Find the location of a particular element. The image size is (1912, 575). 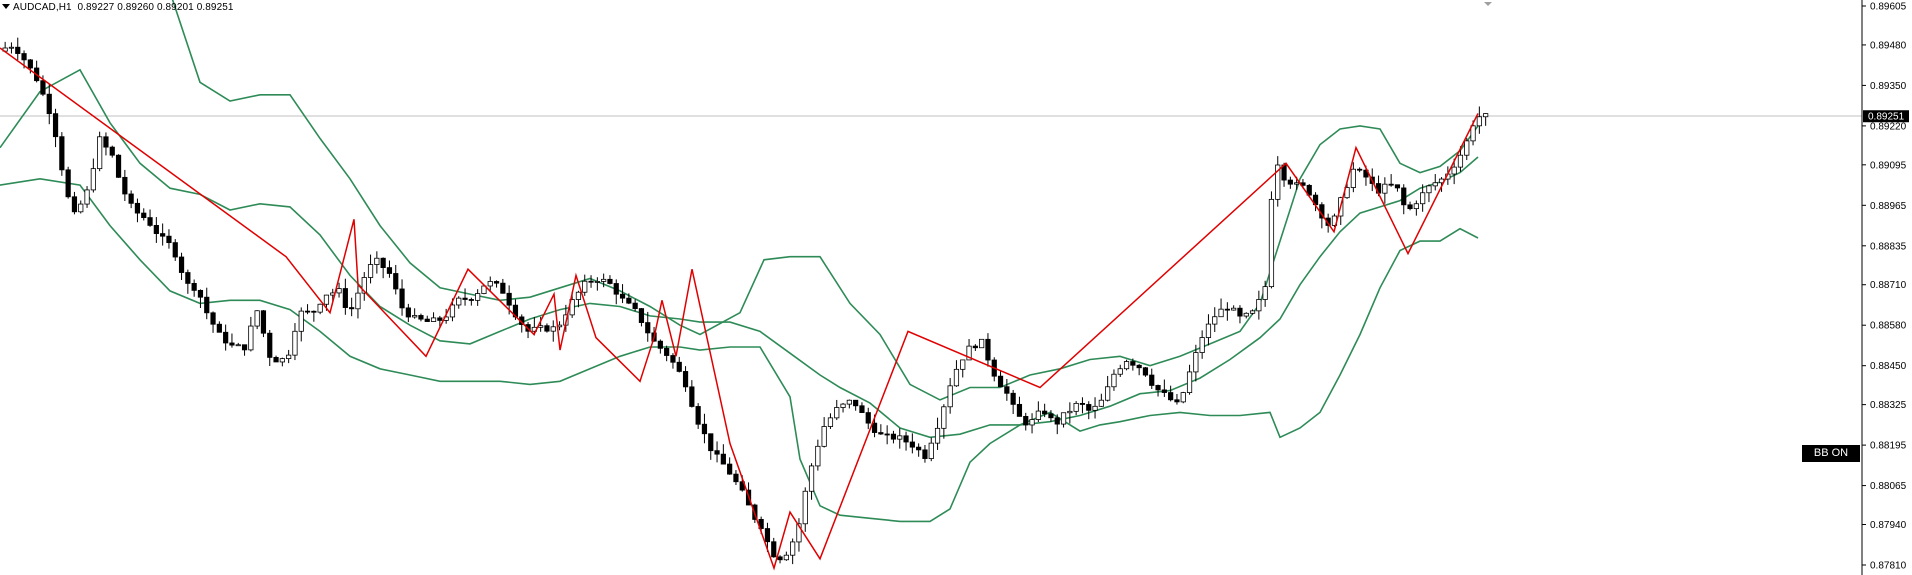

low-price: 0.89201 is located at coordinates (175, 7).